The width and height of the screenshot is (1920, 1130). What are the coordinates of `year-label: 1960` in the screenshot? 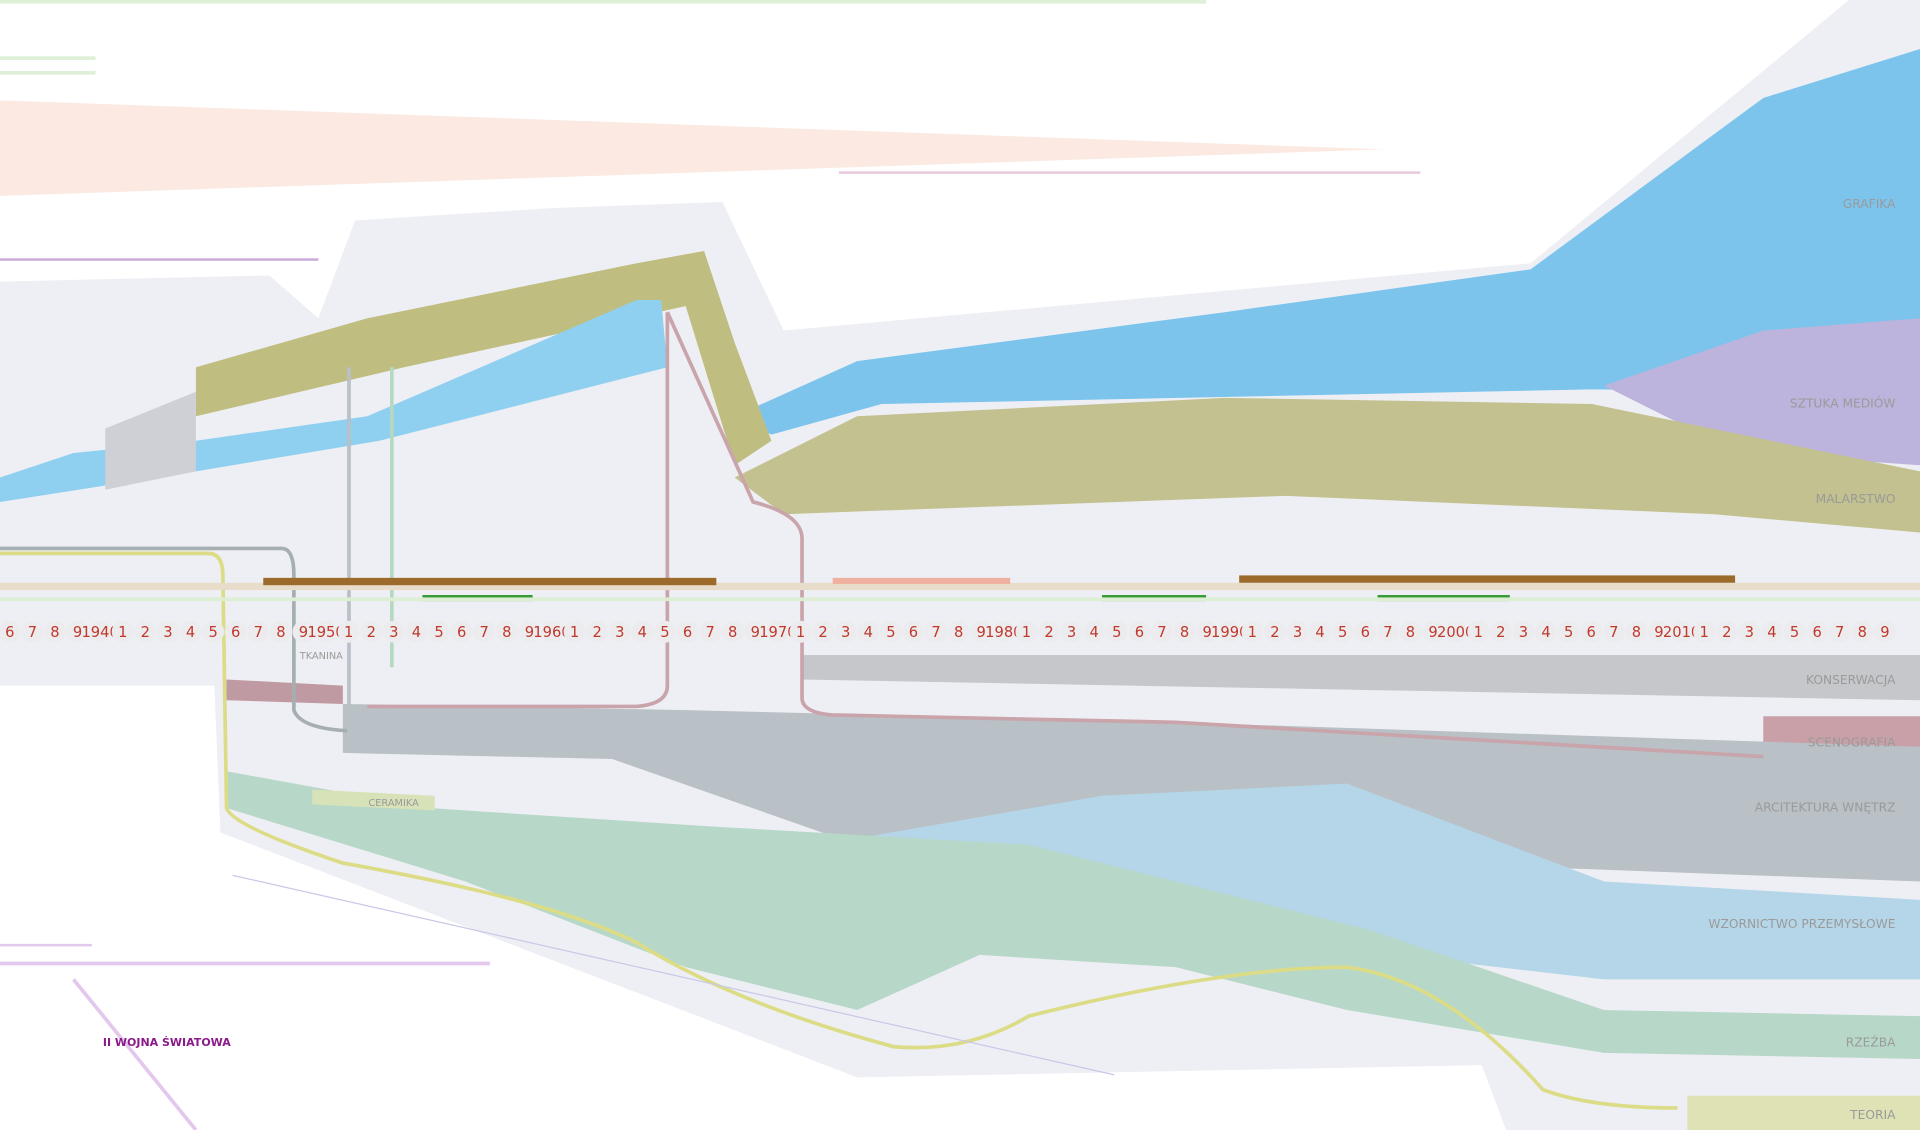 It's located at (551, 632).